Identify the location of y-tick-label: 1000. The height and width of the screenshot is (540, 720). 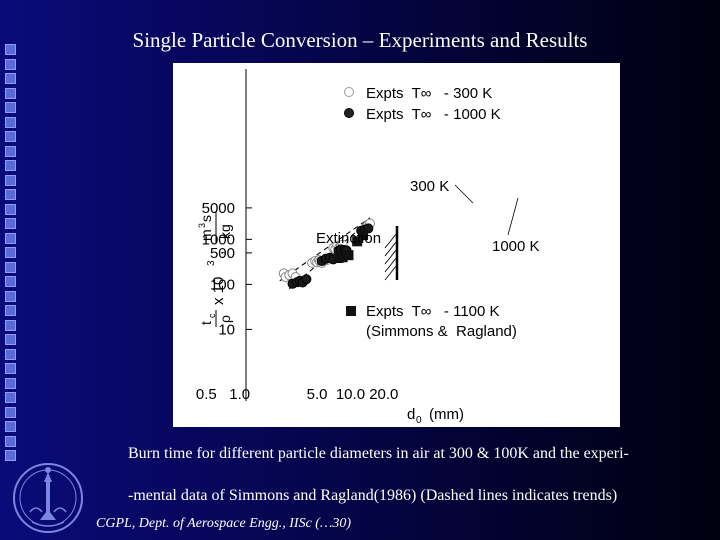
(218, 239).